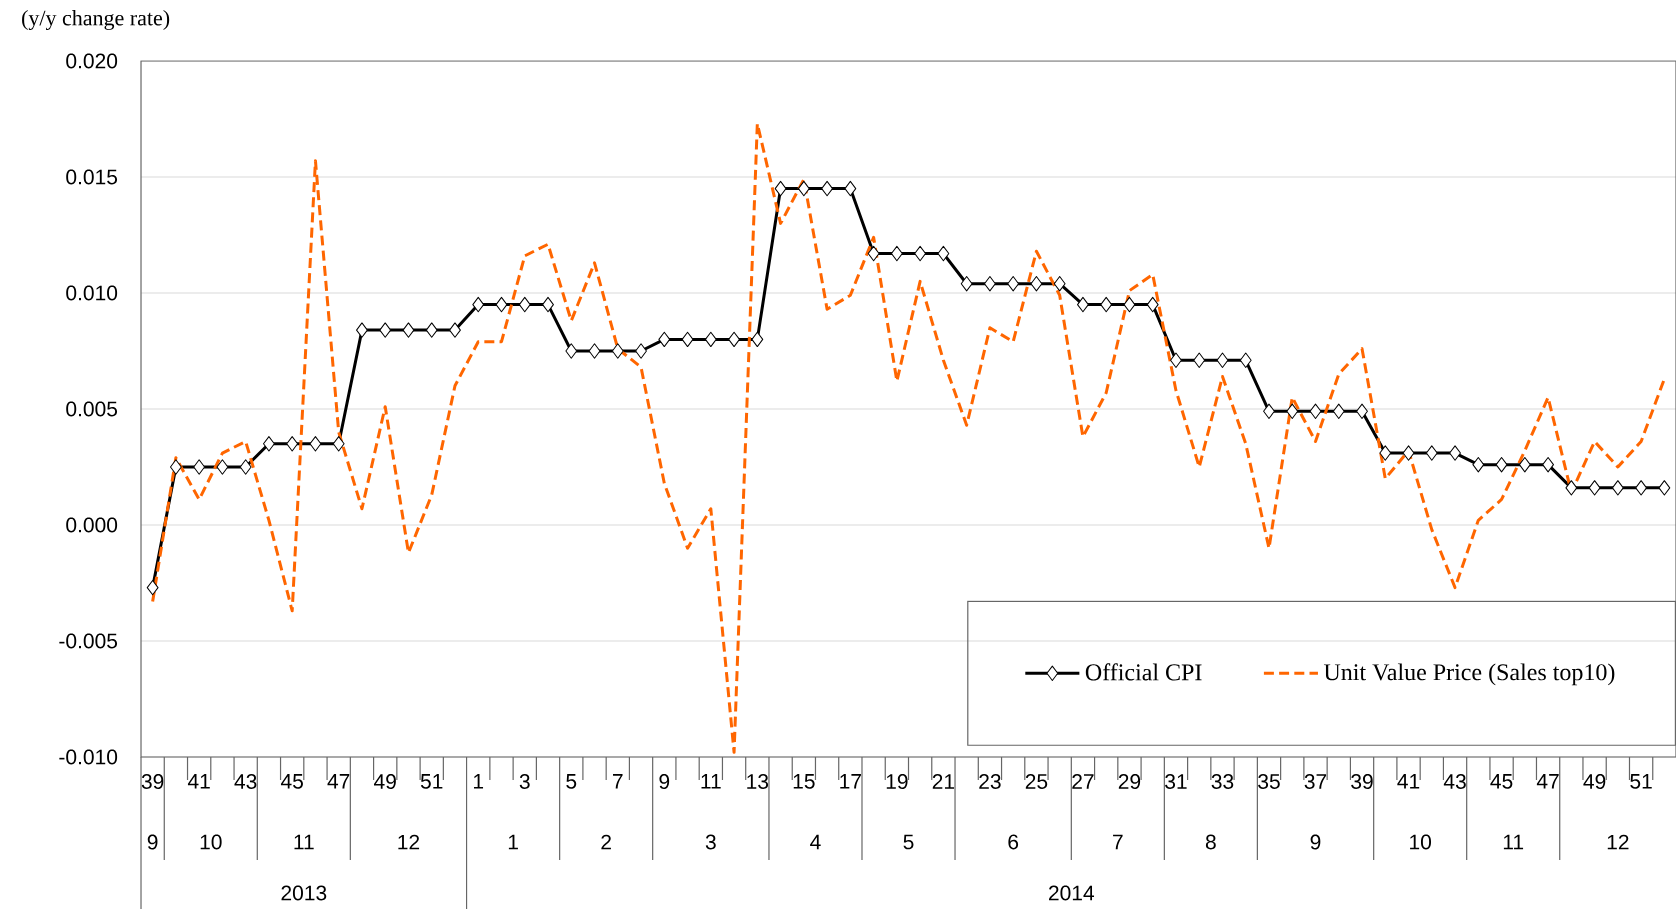  What do you see at coordinates (618, 781) in the screenshot?
I see `x-tick-label: 7` at bounding box center [618, 781].